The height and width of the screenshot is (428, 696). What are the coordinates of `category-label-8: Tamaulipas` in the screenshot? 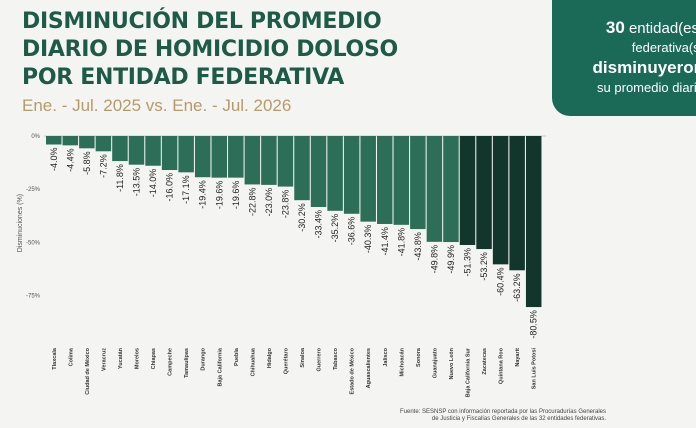 It's located at (187, 363).